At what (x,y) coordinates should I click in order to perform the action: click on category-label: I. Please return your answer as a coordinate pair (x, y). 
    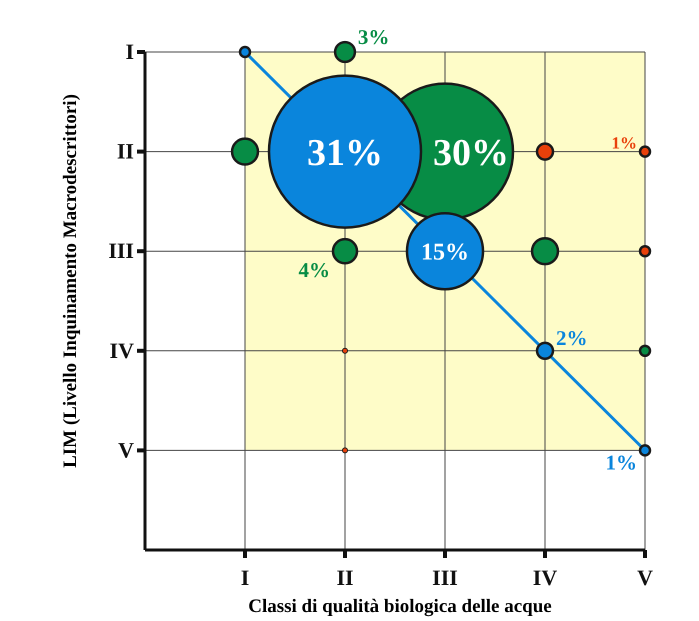
    Looking at the image, I should click on (129, 51).